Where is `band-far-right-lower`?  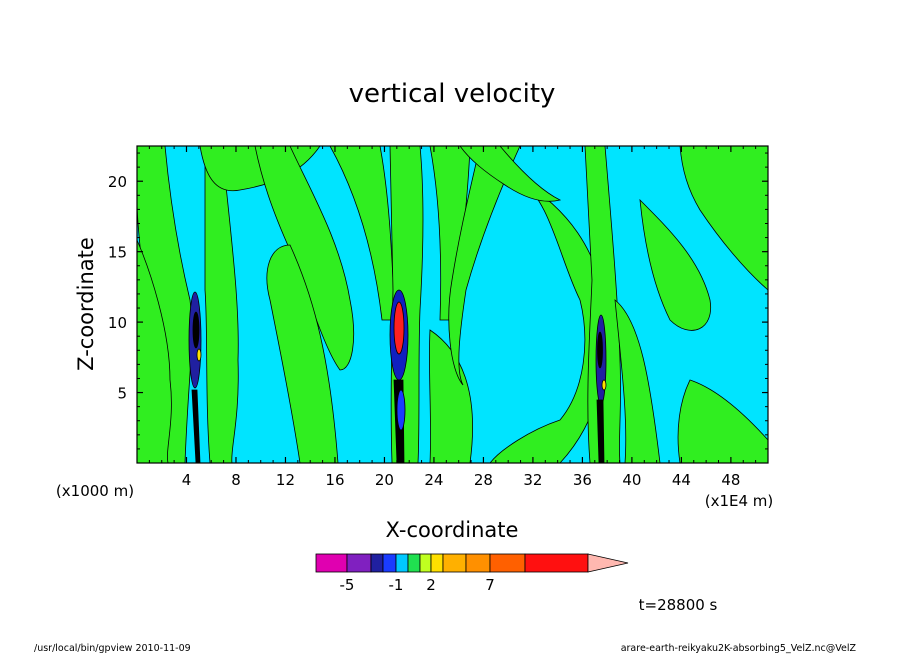
band-far-right-lower is located at coordinates (722, 421).